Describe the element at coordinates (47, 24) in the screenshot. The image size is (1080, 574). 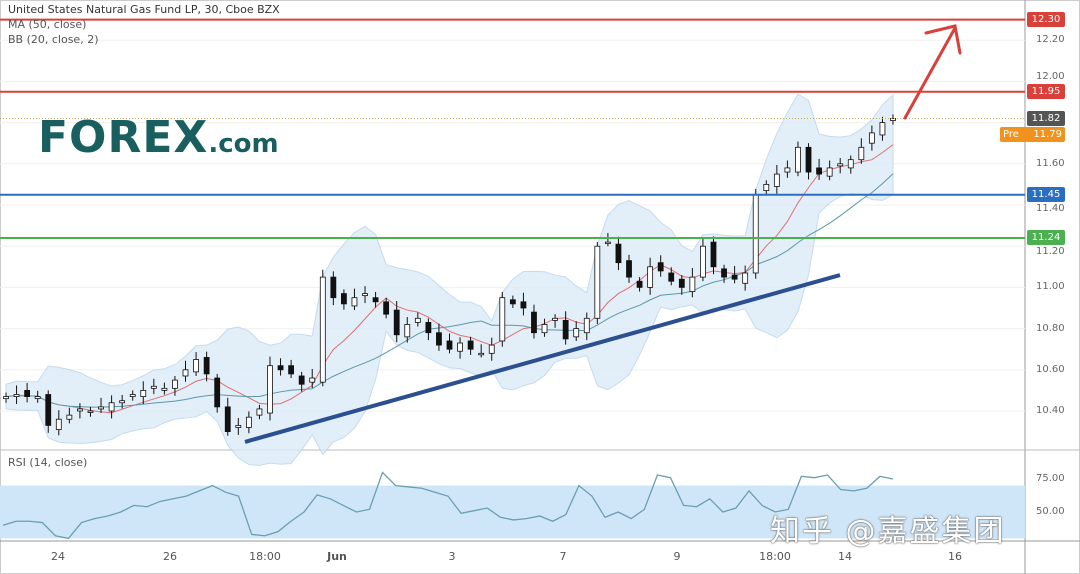
I see `ma-indicator-label: MA (50, close)` at that location.